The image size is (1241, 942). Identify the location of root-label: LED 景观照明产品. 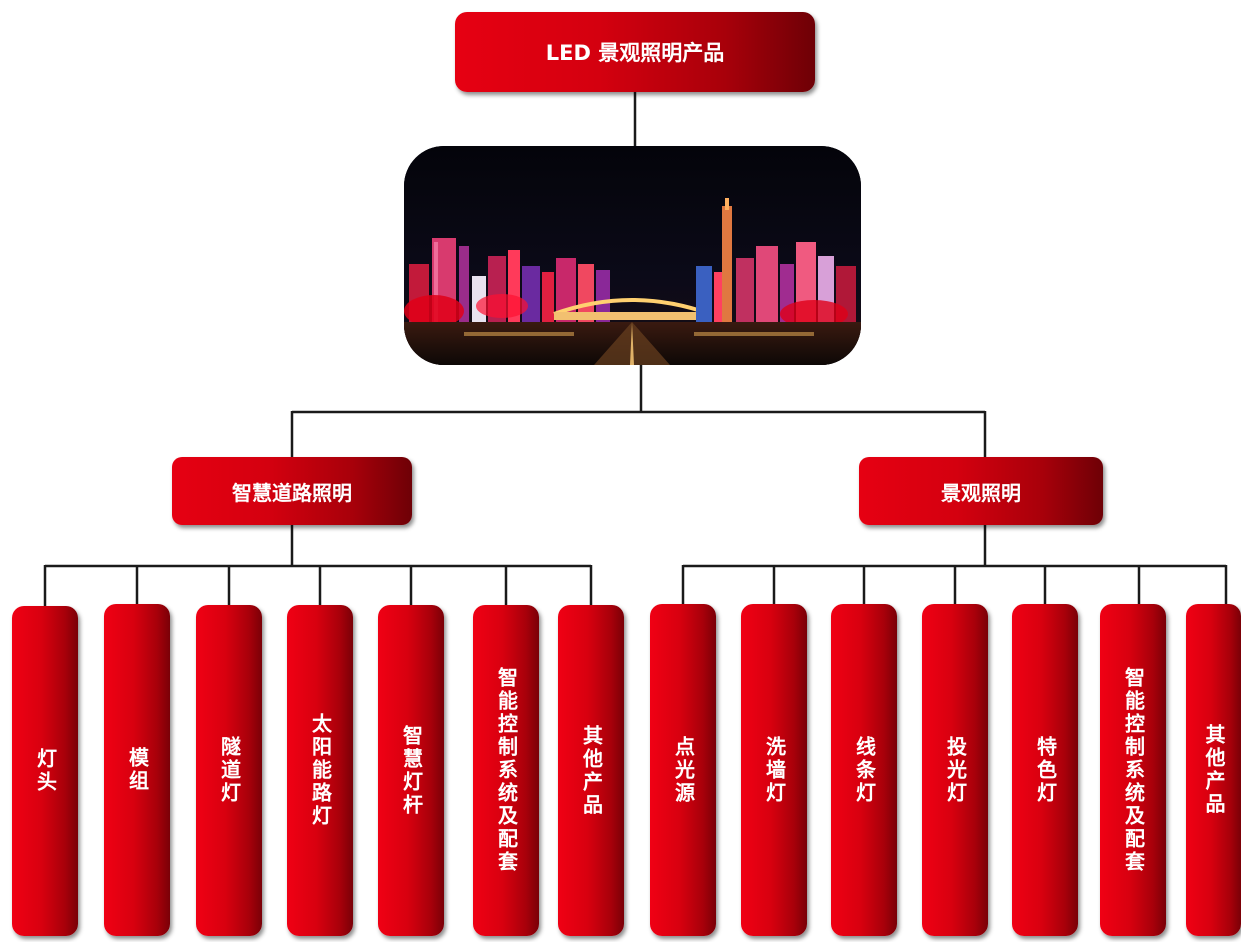
(635, 53).